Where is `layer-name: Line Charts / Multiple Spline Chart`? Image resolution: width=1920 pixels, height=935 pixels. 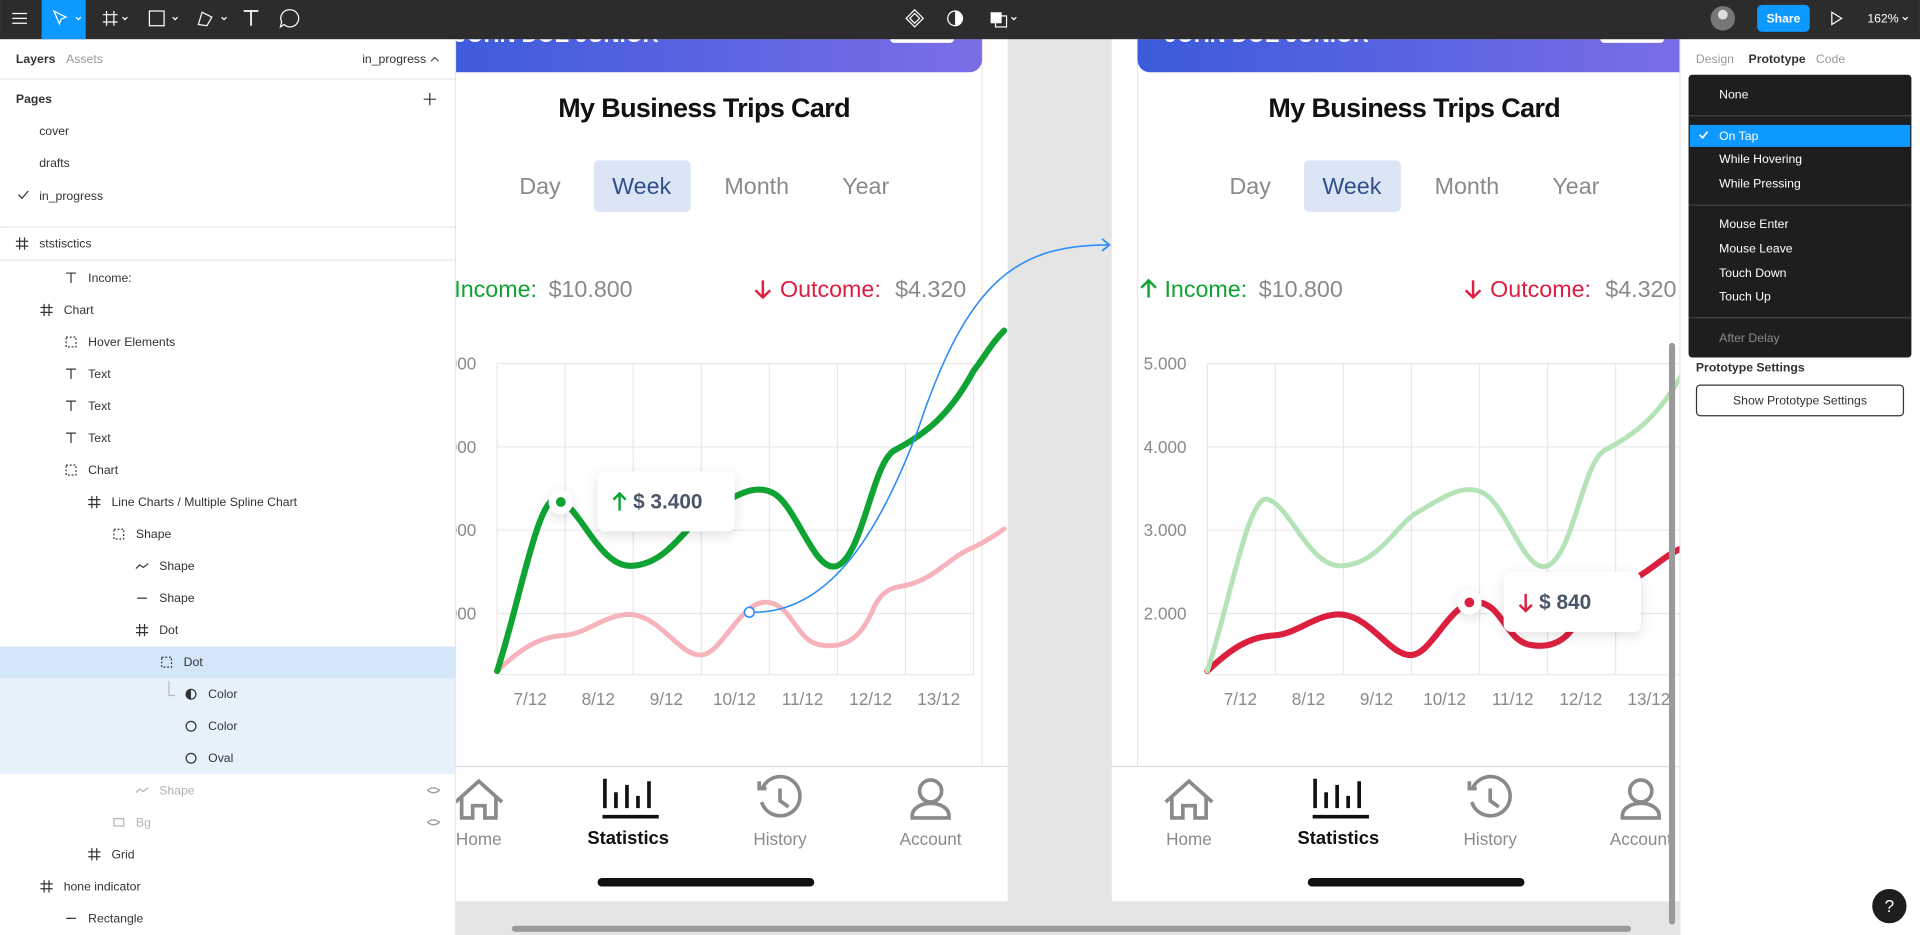
layer-name: Line Charts / Multiple Spline Chart is located at coordinates (204, 502).